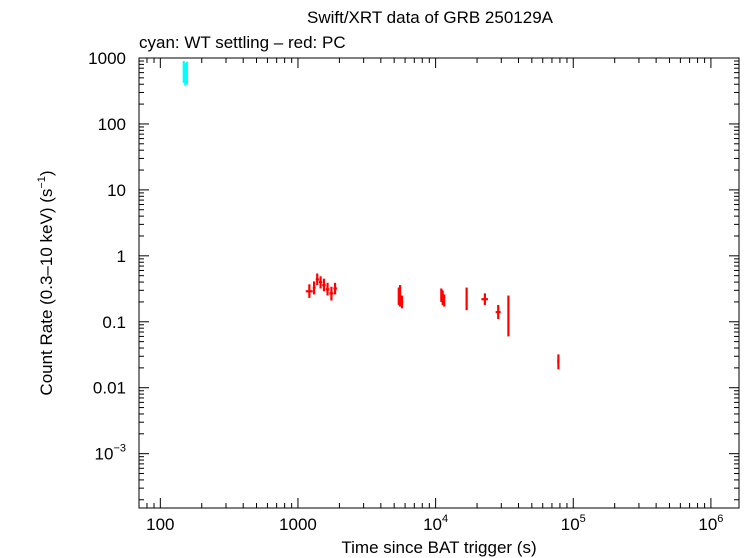 The height and width of the screenshot is (558, 746). Describe the element at coordinates (242, 42) in the screenshot. I see `chart-subtitle: cyan: WT settling – red: PC` at that location.